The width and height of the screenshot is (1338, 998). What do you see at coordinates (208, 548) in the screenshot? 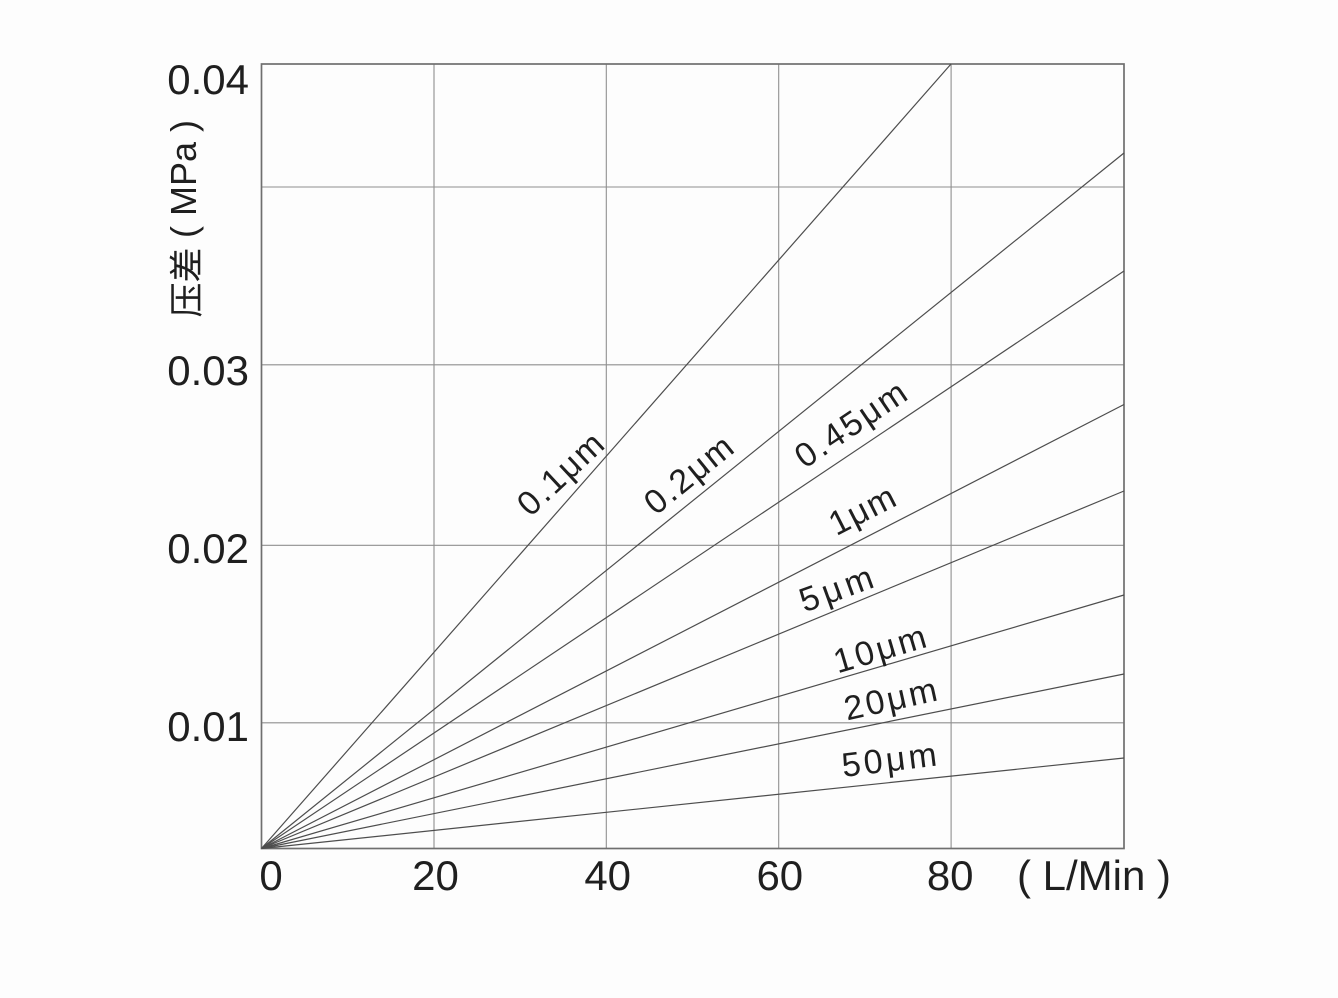
I see `svg-text: 0.02` at bounding box center [208, 548].